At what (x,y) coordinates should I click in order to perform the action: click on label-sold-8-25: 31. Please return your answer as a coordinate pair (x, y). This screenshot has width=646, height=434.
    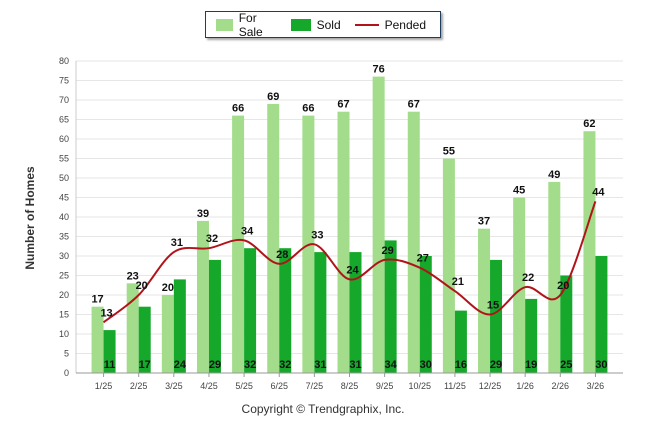
    Looking at the image, I should click on (355, 365).